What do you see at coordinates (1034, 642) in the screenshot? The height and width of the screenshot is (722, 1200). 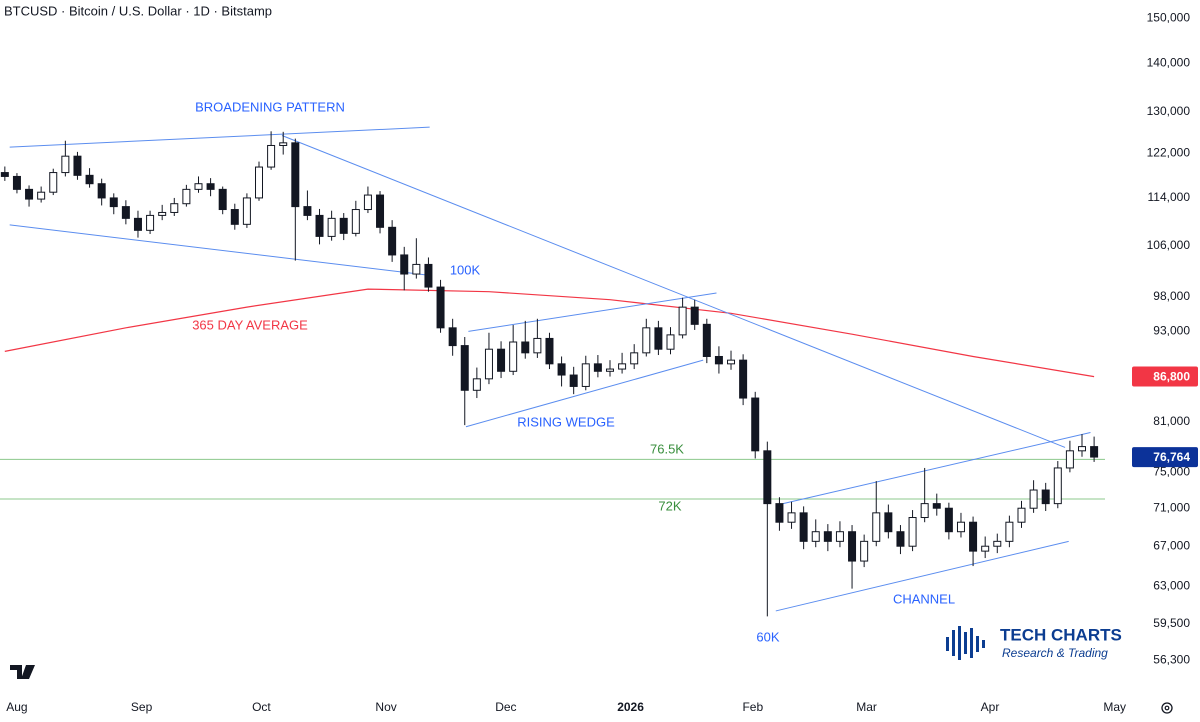 I see `brand-logo: TECH CHARTS Research & Trading` at bounding box center [1034, 642].